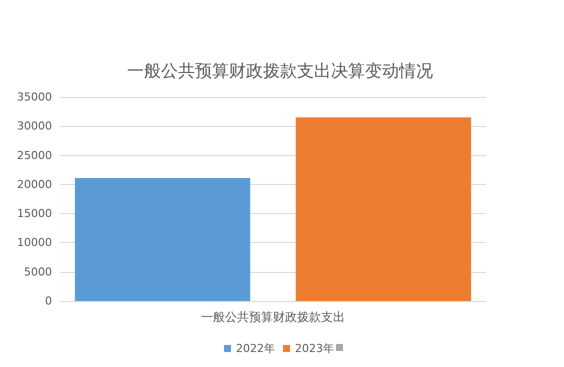  What do you see at coordinates (48, 301) in the screenshot?
I see `y-tick-label: 0` at bounding box center [48, 301].